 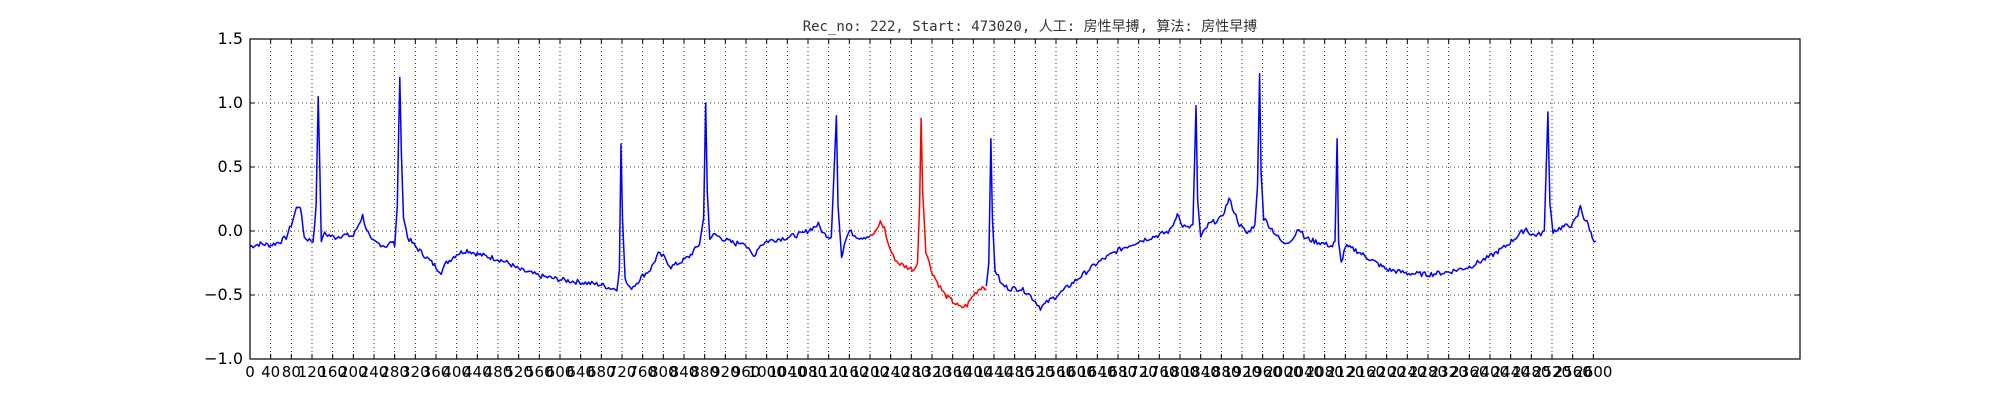 I want to click on x-tick-label: 2400, so click(x=1490, y=372).